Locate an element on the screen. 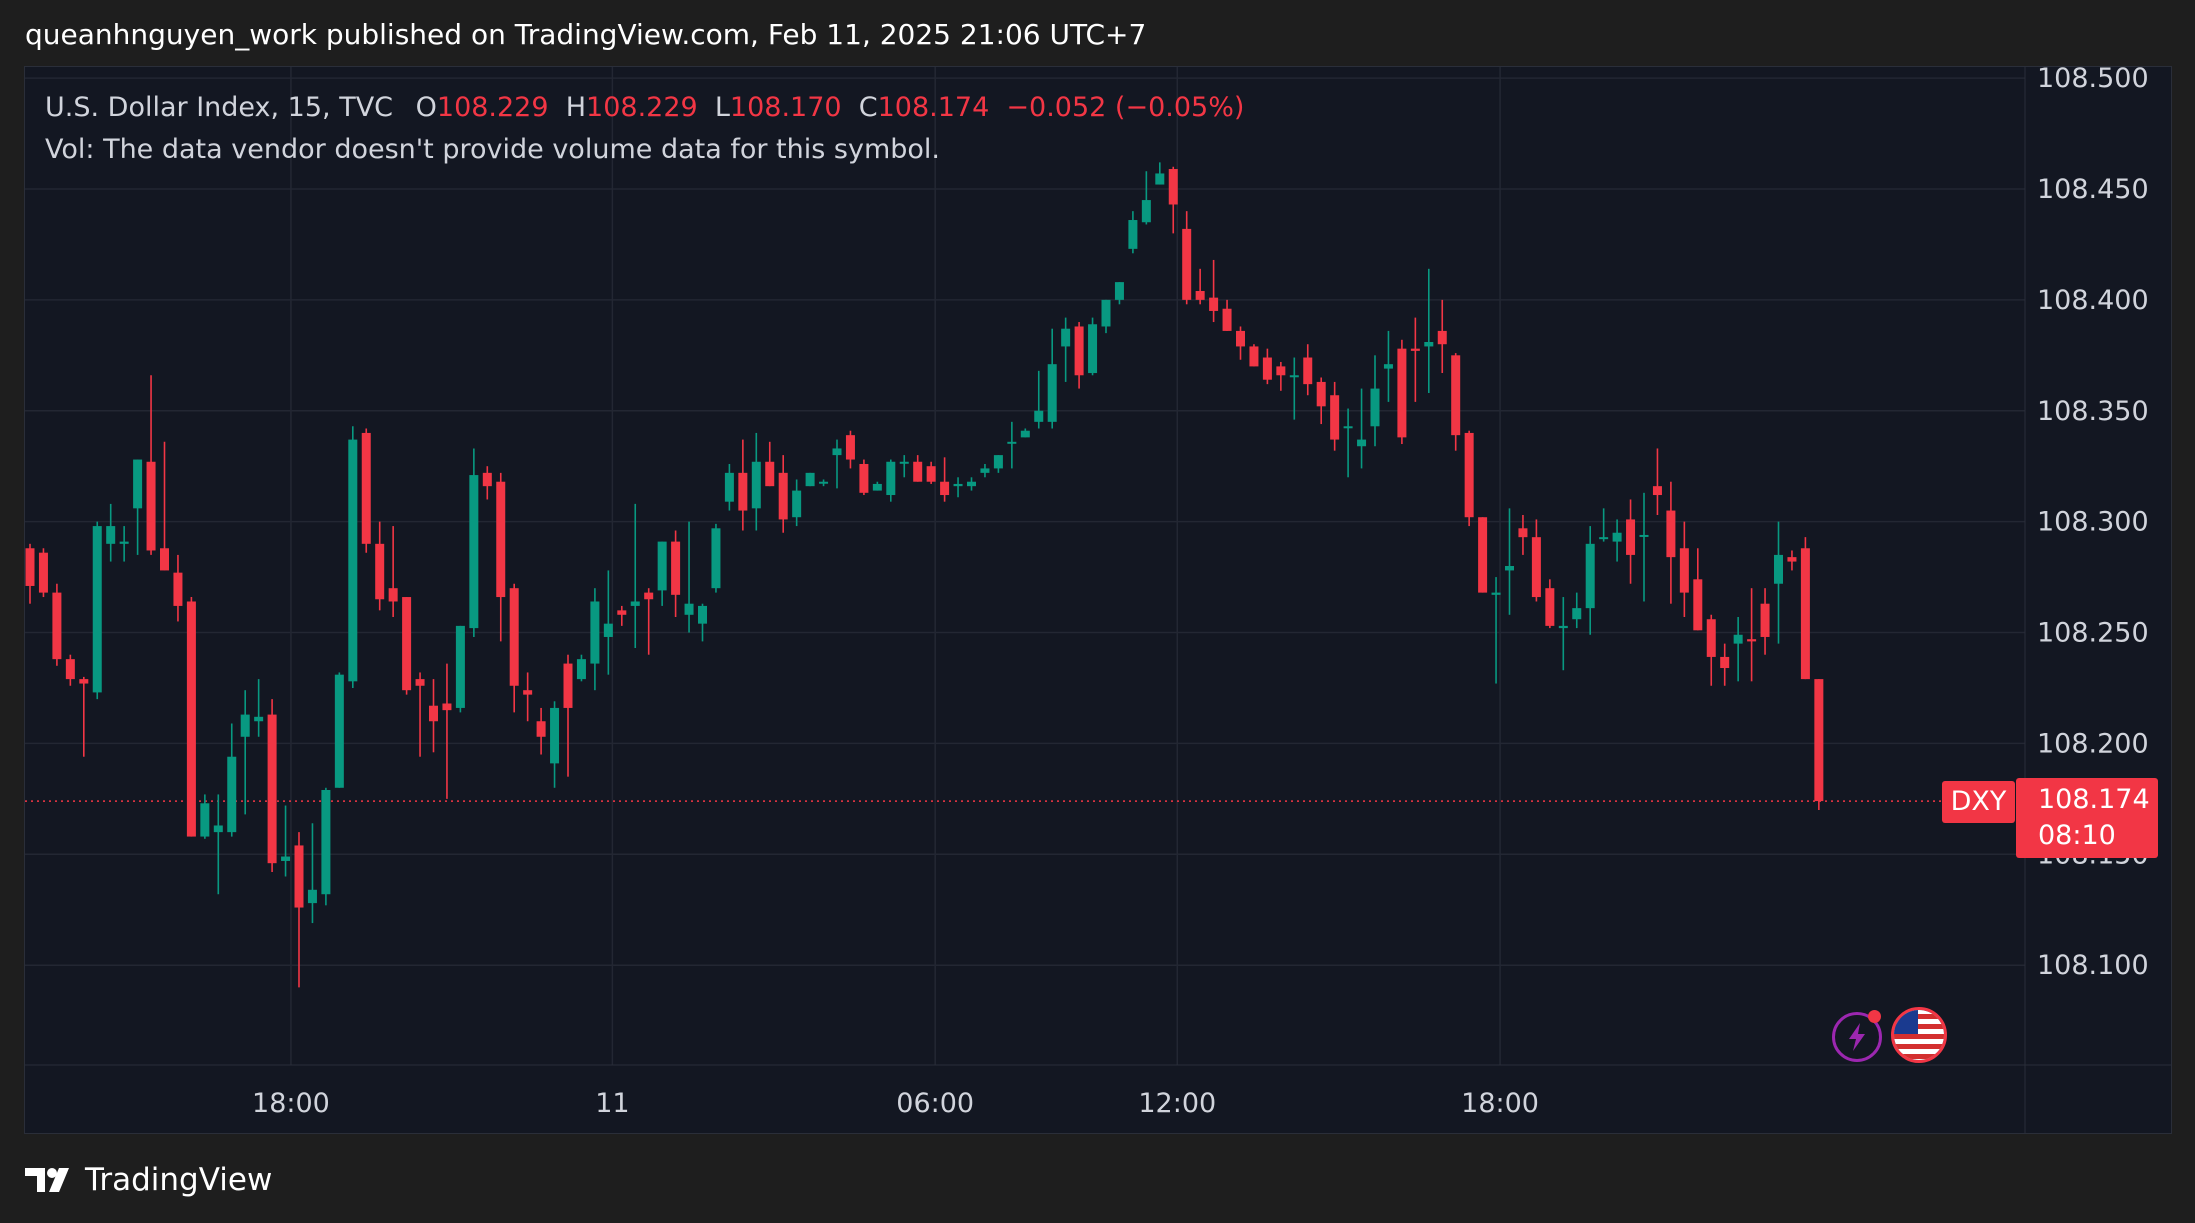 The height and width of the screenshot is (1223, 2195). us-flag-icon is located at coordinates (1919, 1035).